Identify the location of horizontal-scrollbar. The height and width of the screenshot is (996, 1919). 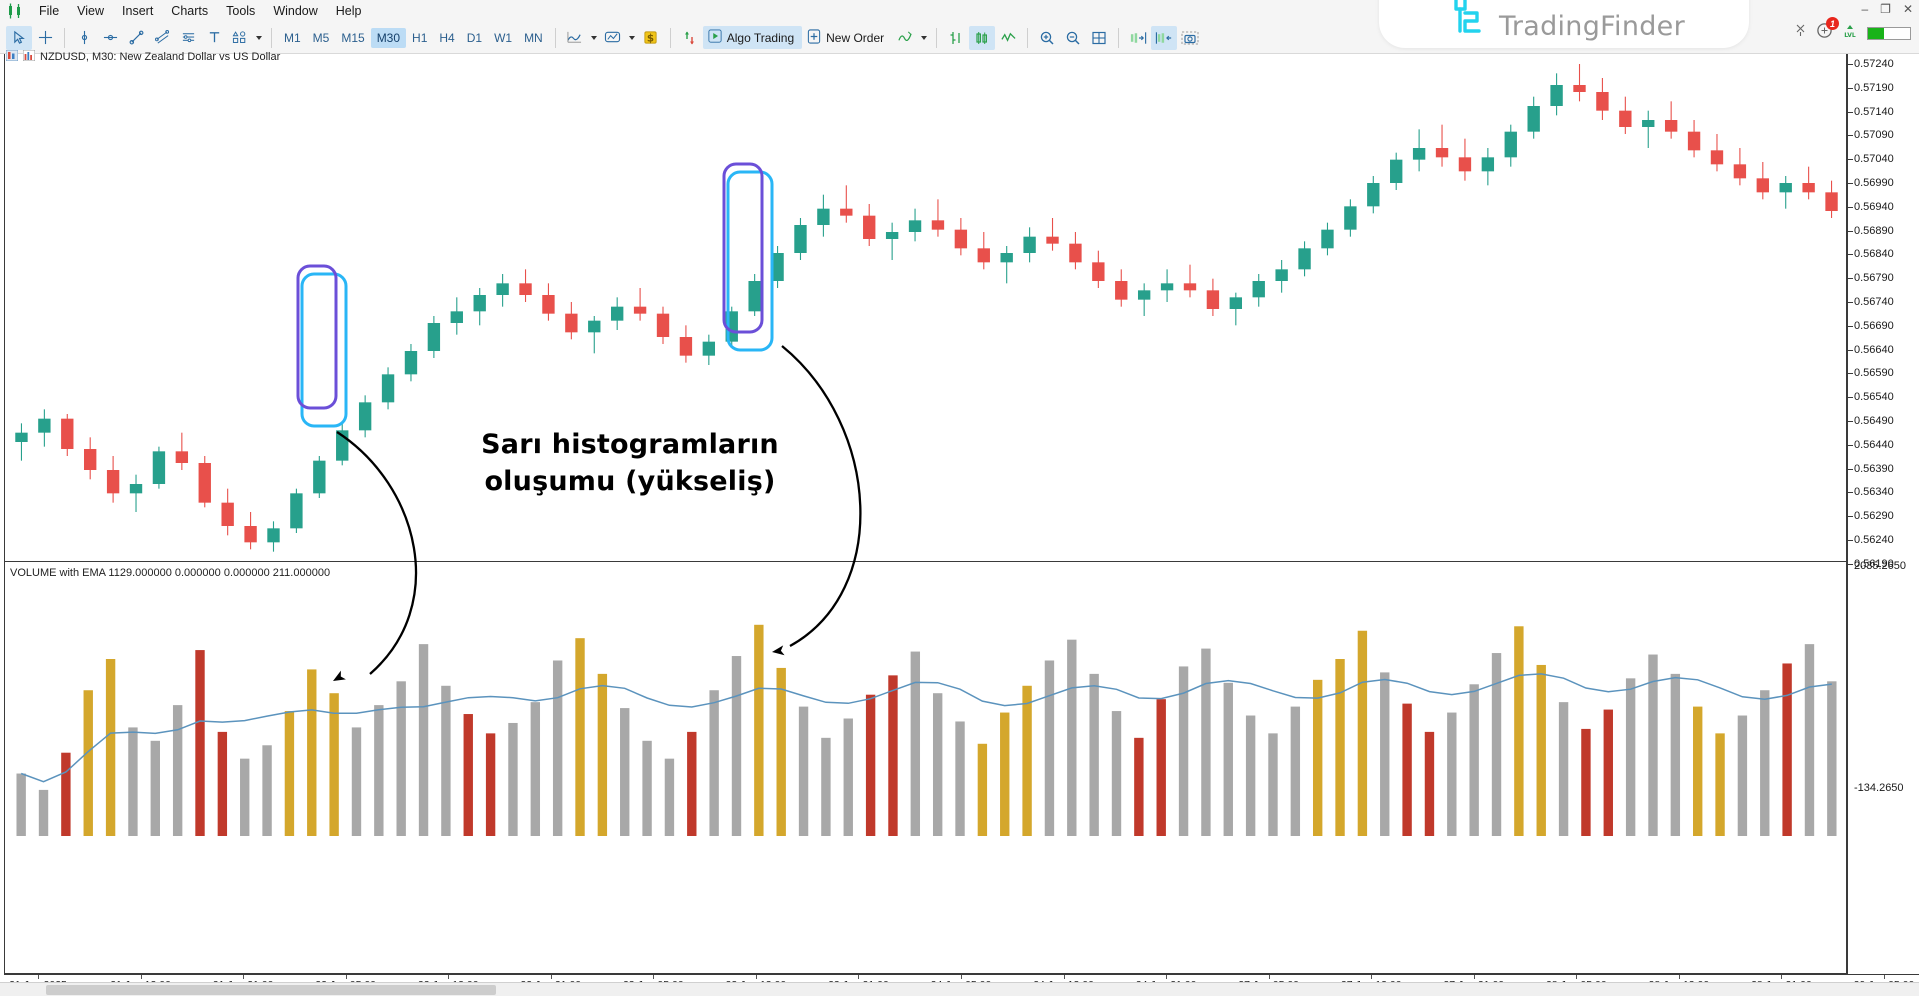
(959, 989).